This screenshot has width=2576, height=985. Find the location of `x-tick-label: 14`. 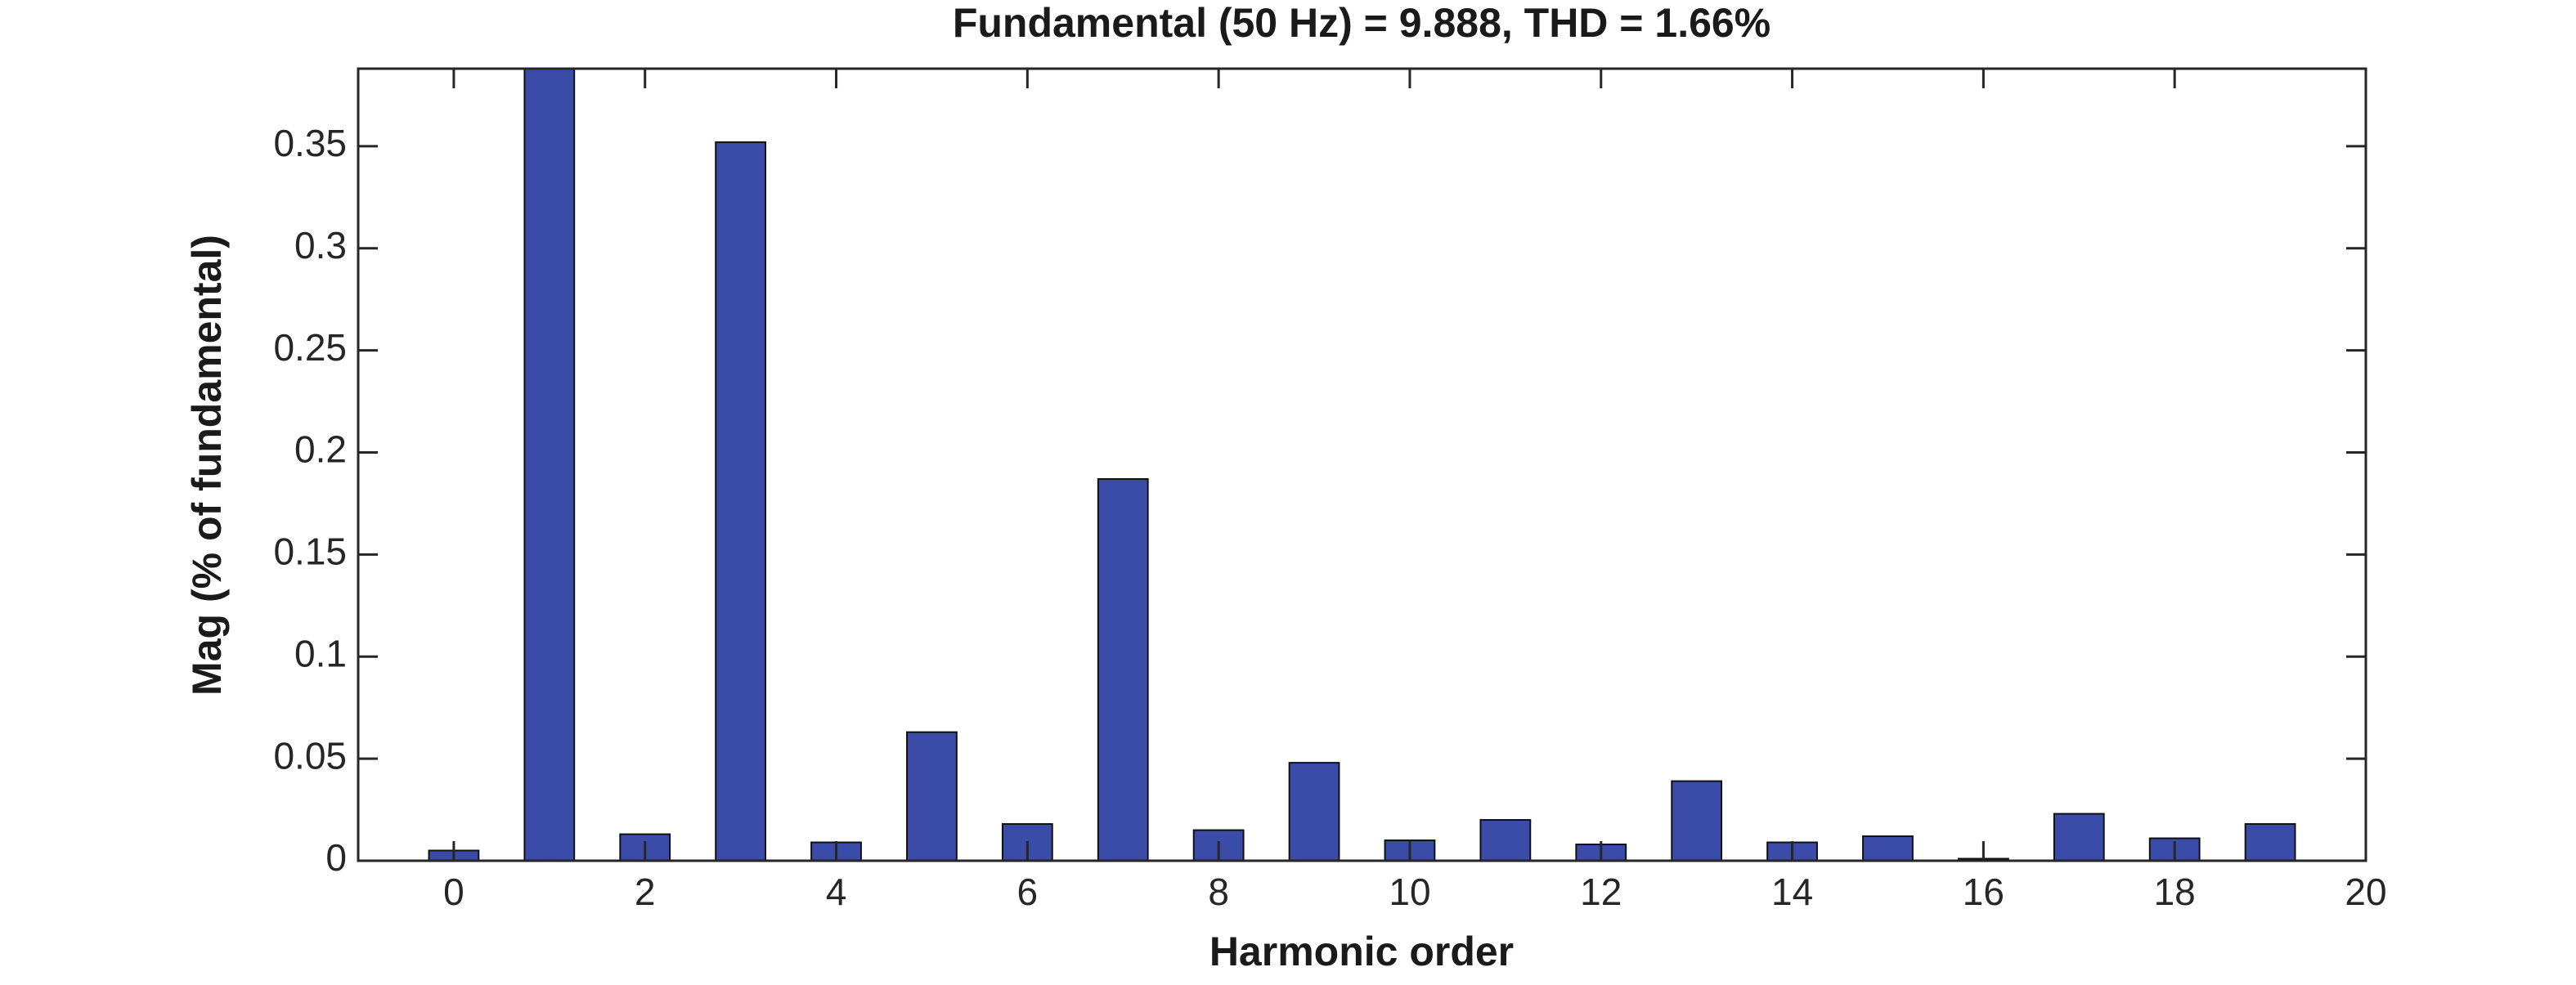

x-tick-label: 14 is located at coordinates (1792, 892).